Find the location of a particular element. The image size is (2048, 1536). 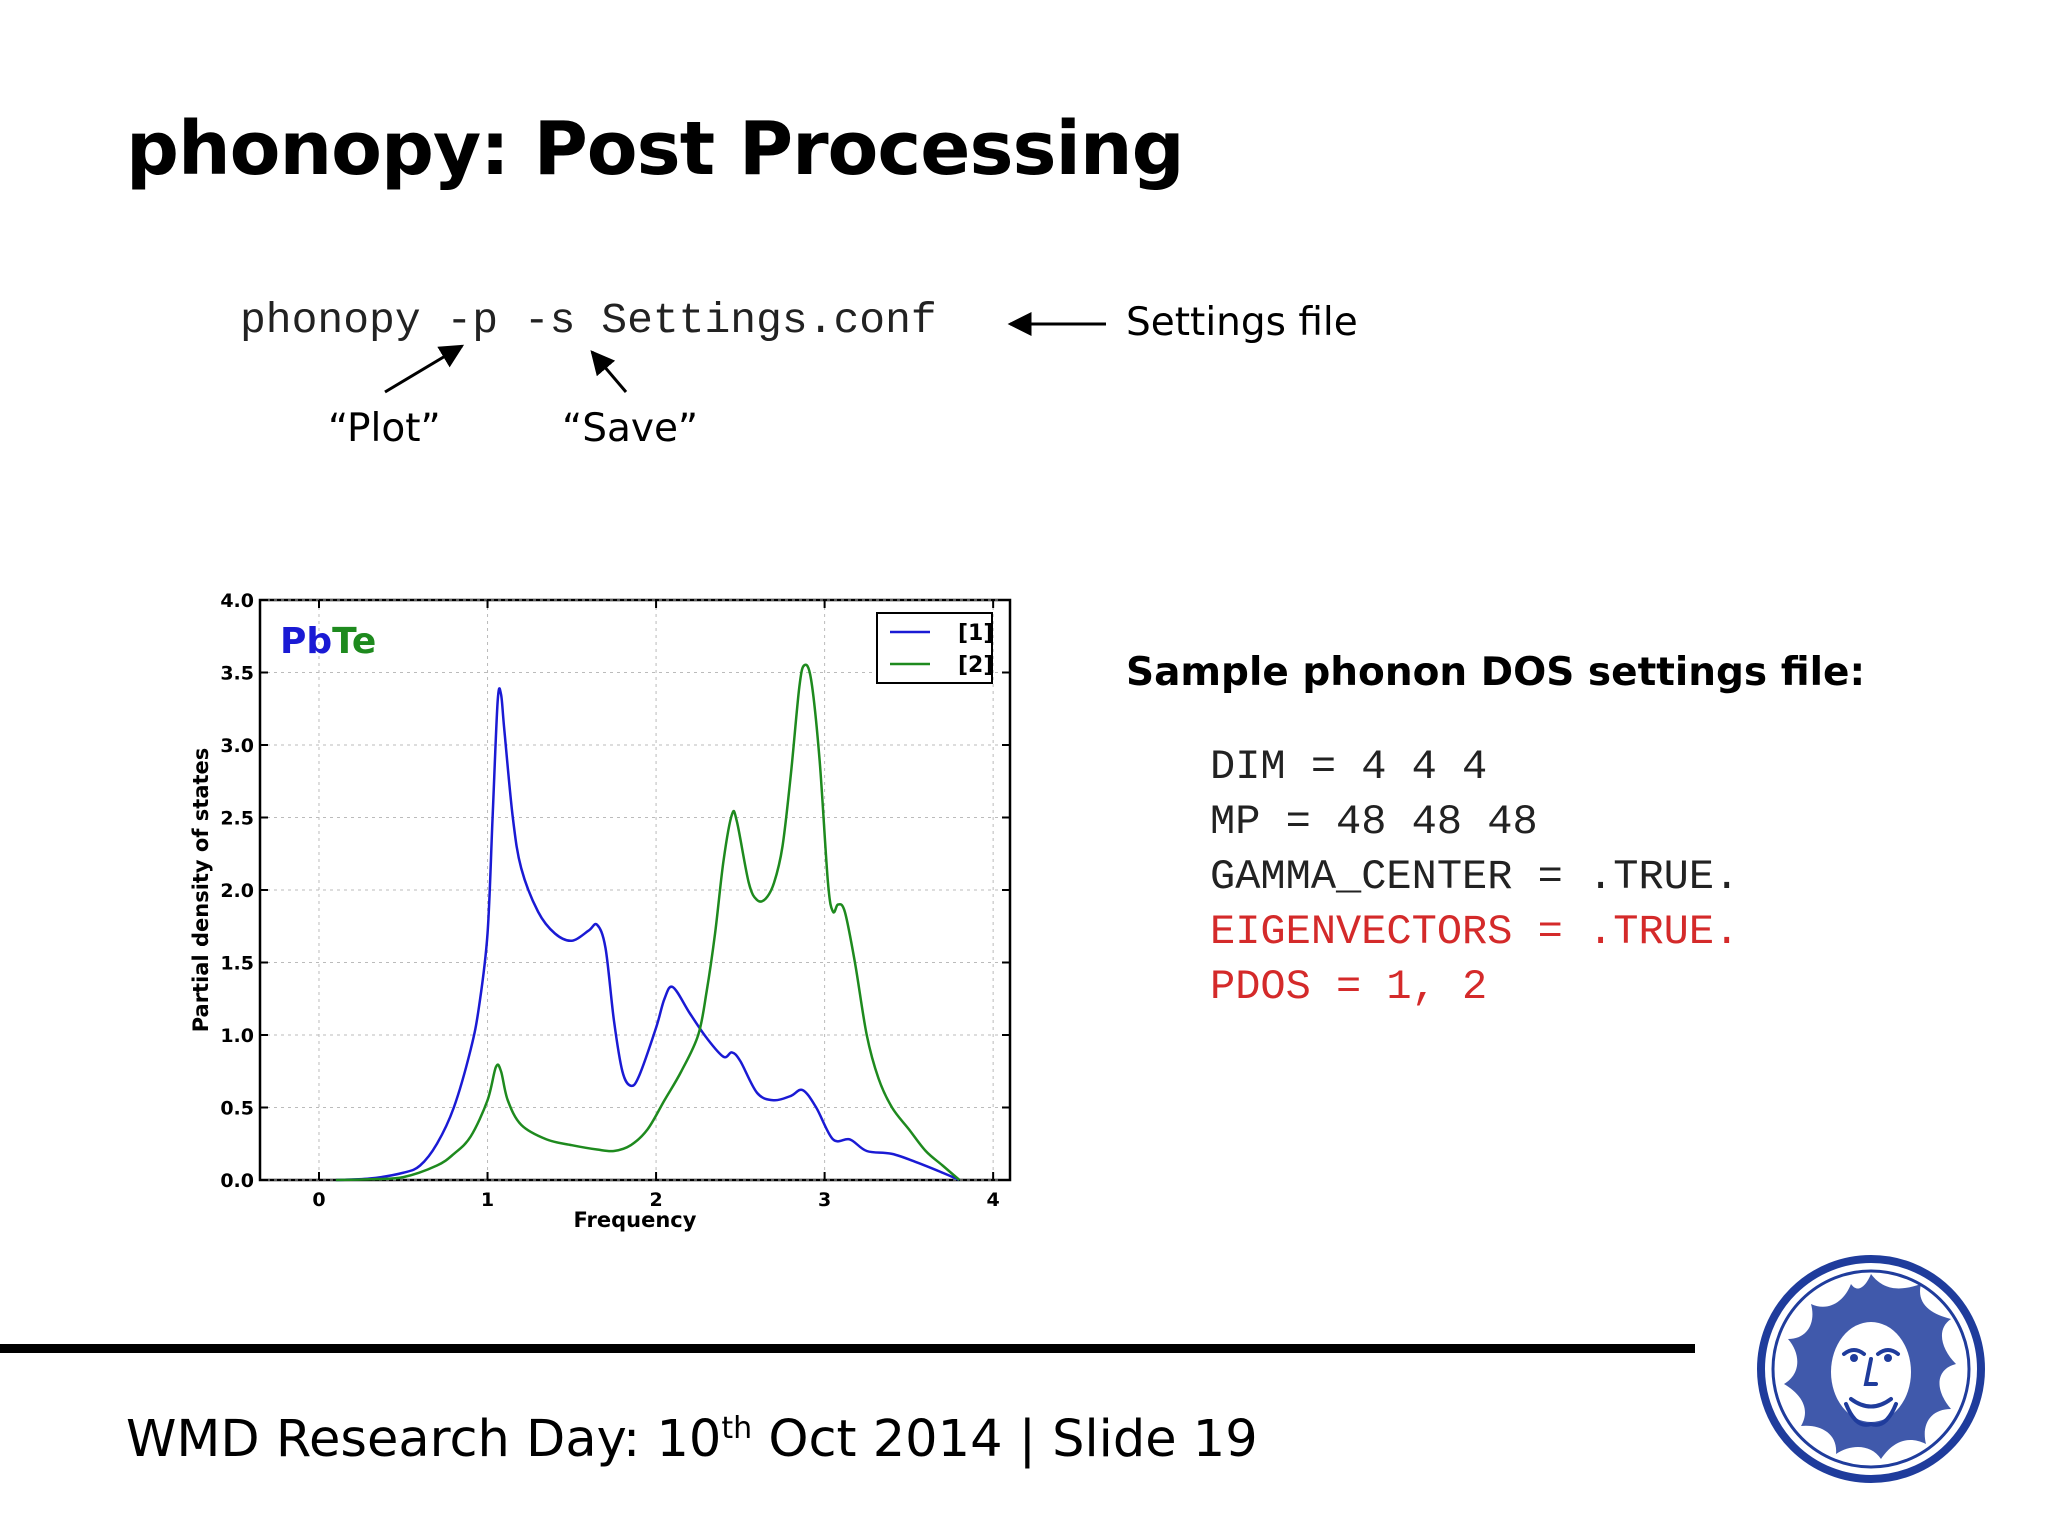

settings-file-label: Settings file is located at coordinates (1242, 322).